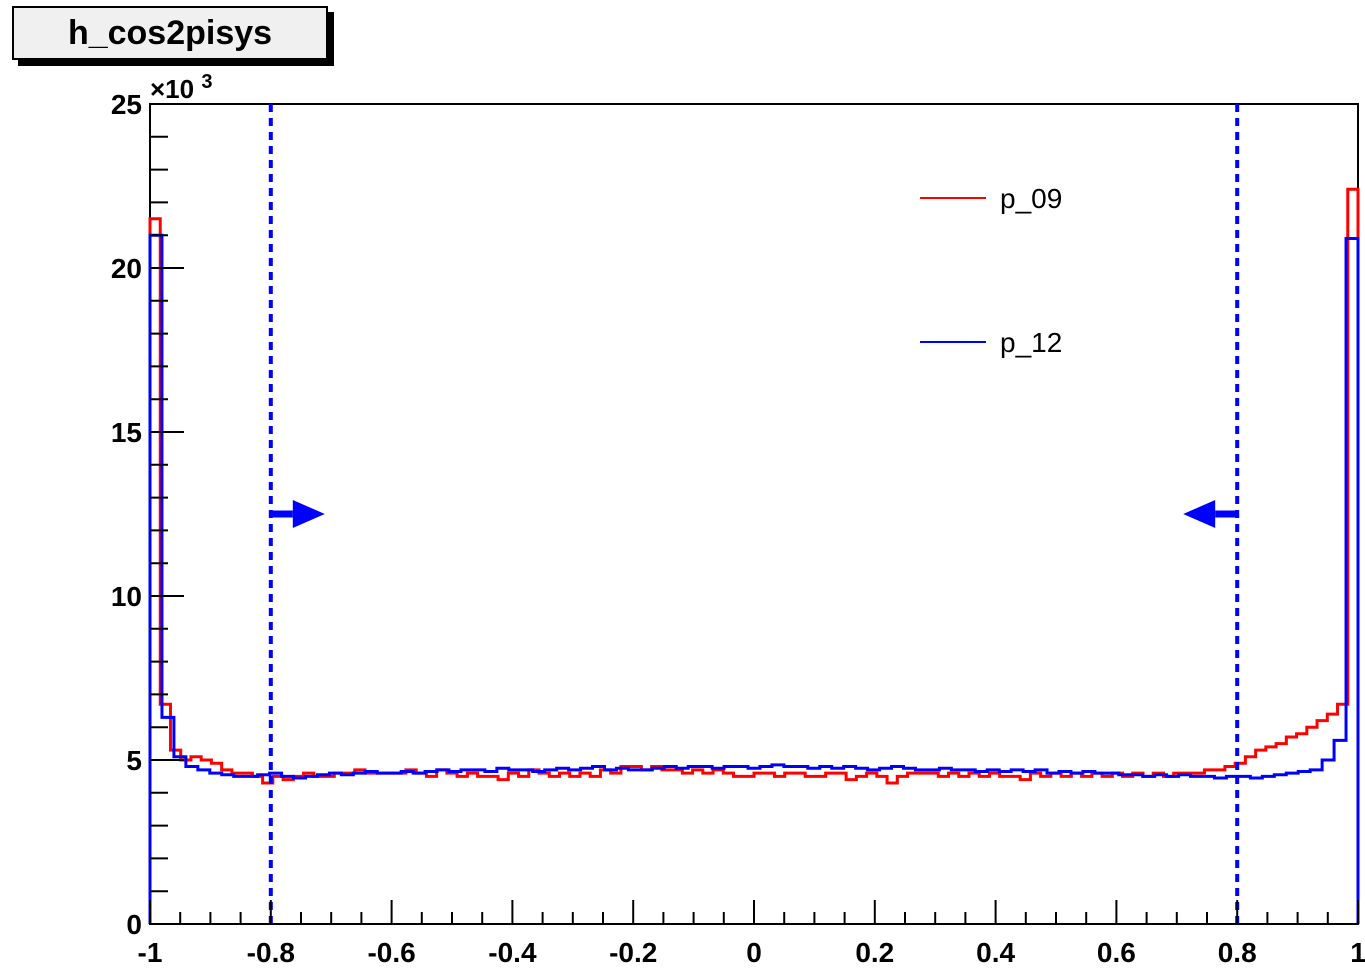 The height and width of the screenshot is (969, 1365). What do you see at coordinates (150, 952) in the screenshot?
I see `x-tick-label: -1` at bounding box center [150, 952].